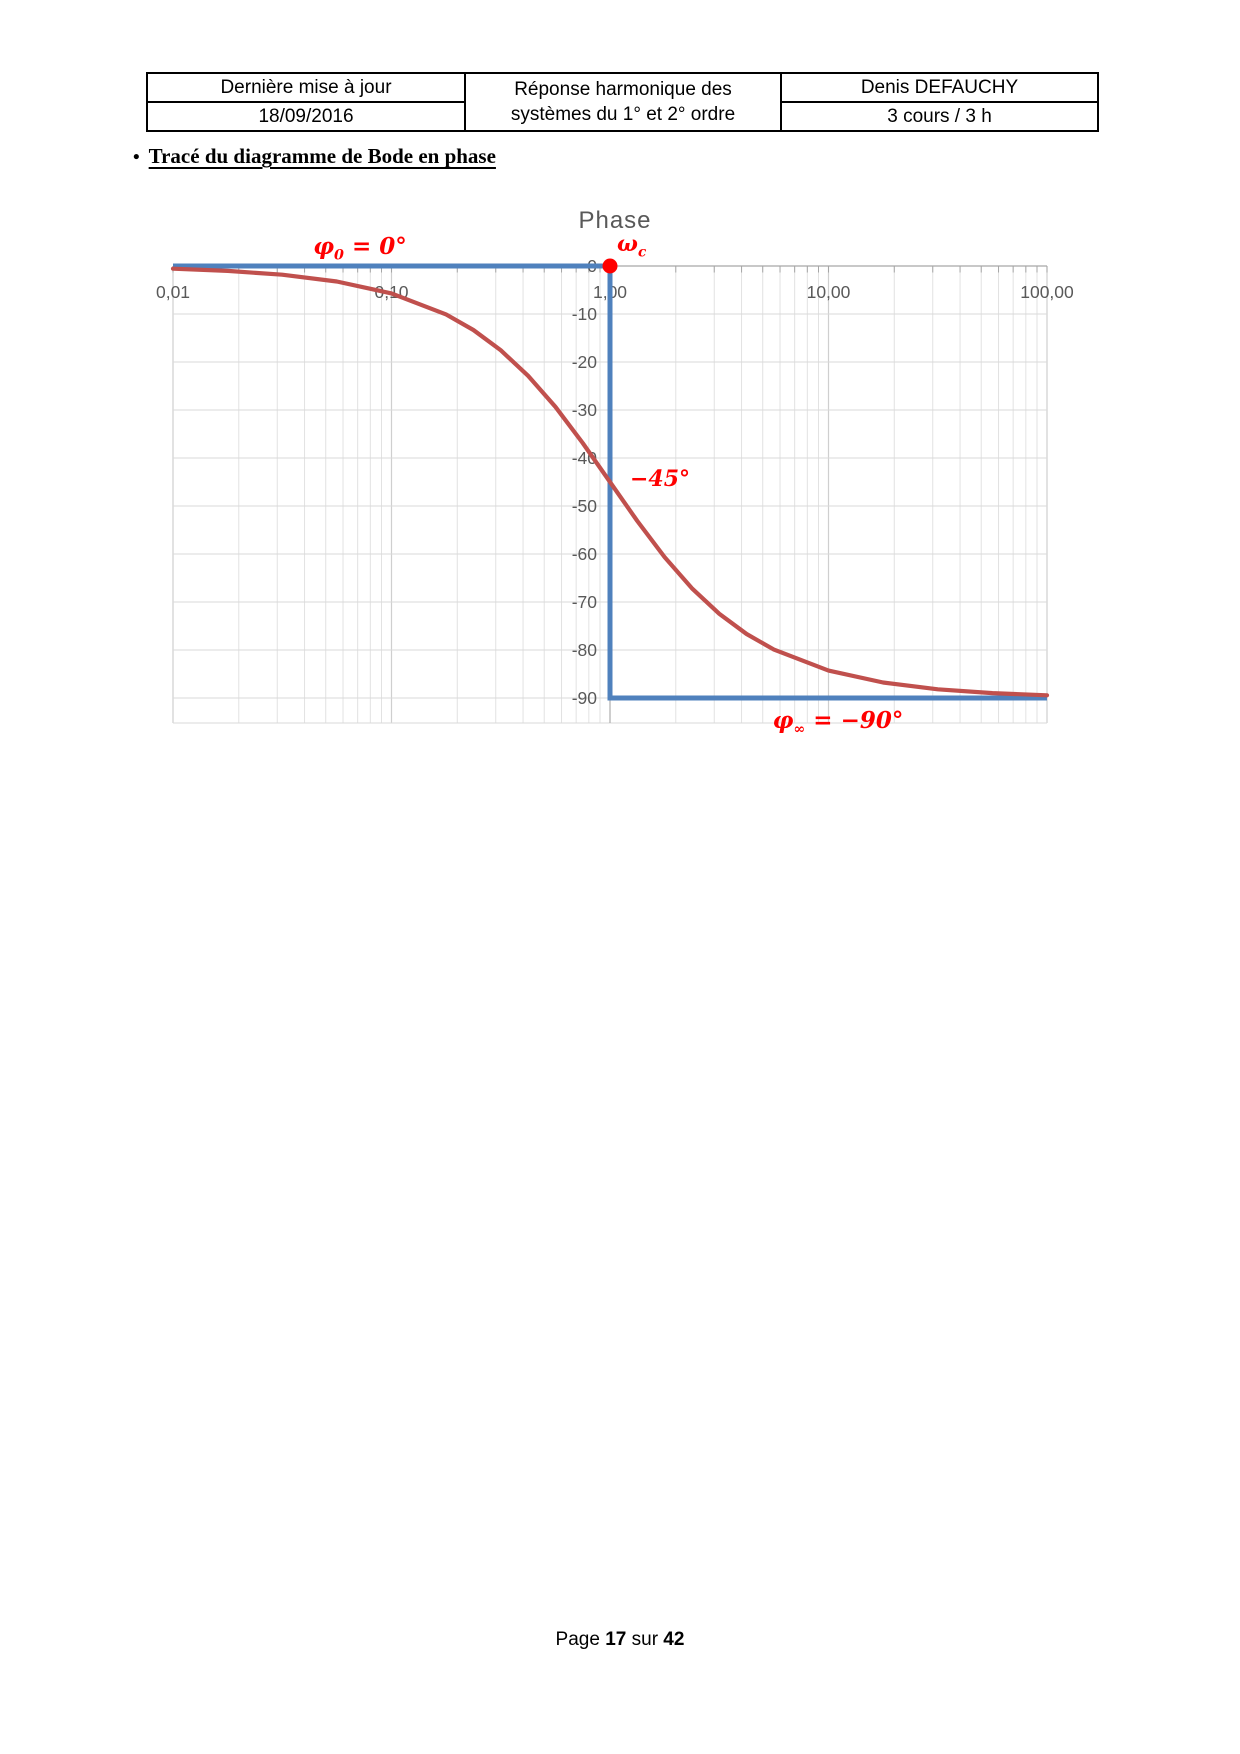 This screenshot has width=1240, height=1754. What do you see at coordinates (939, 116) in the screenshot?
I see `header-cell-duration: 3 cours / 3 h` at bounding box center [939, 116].